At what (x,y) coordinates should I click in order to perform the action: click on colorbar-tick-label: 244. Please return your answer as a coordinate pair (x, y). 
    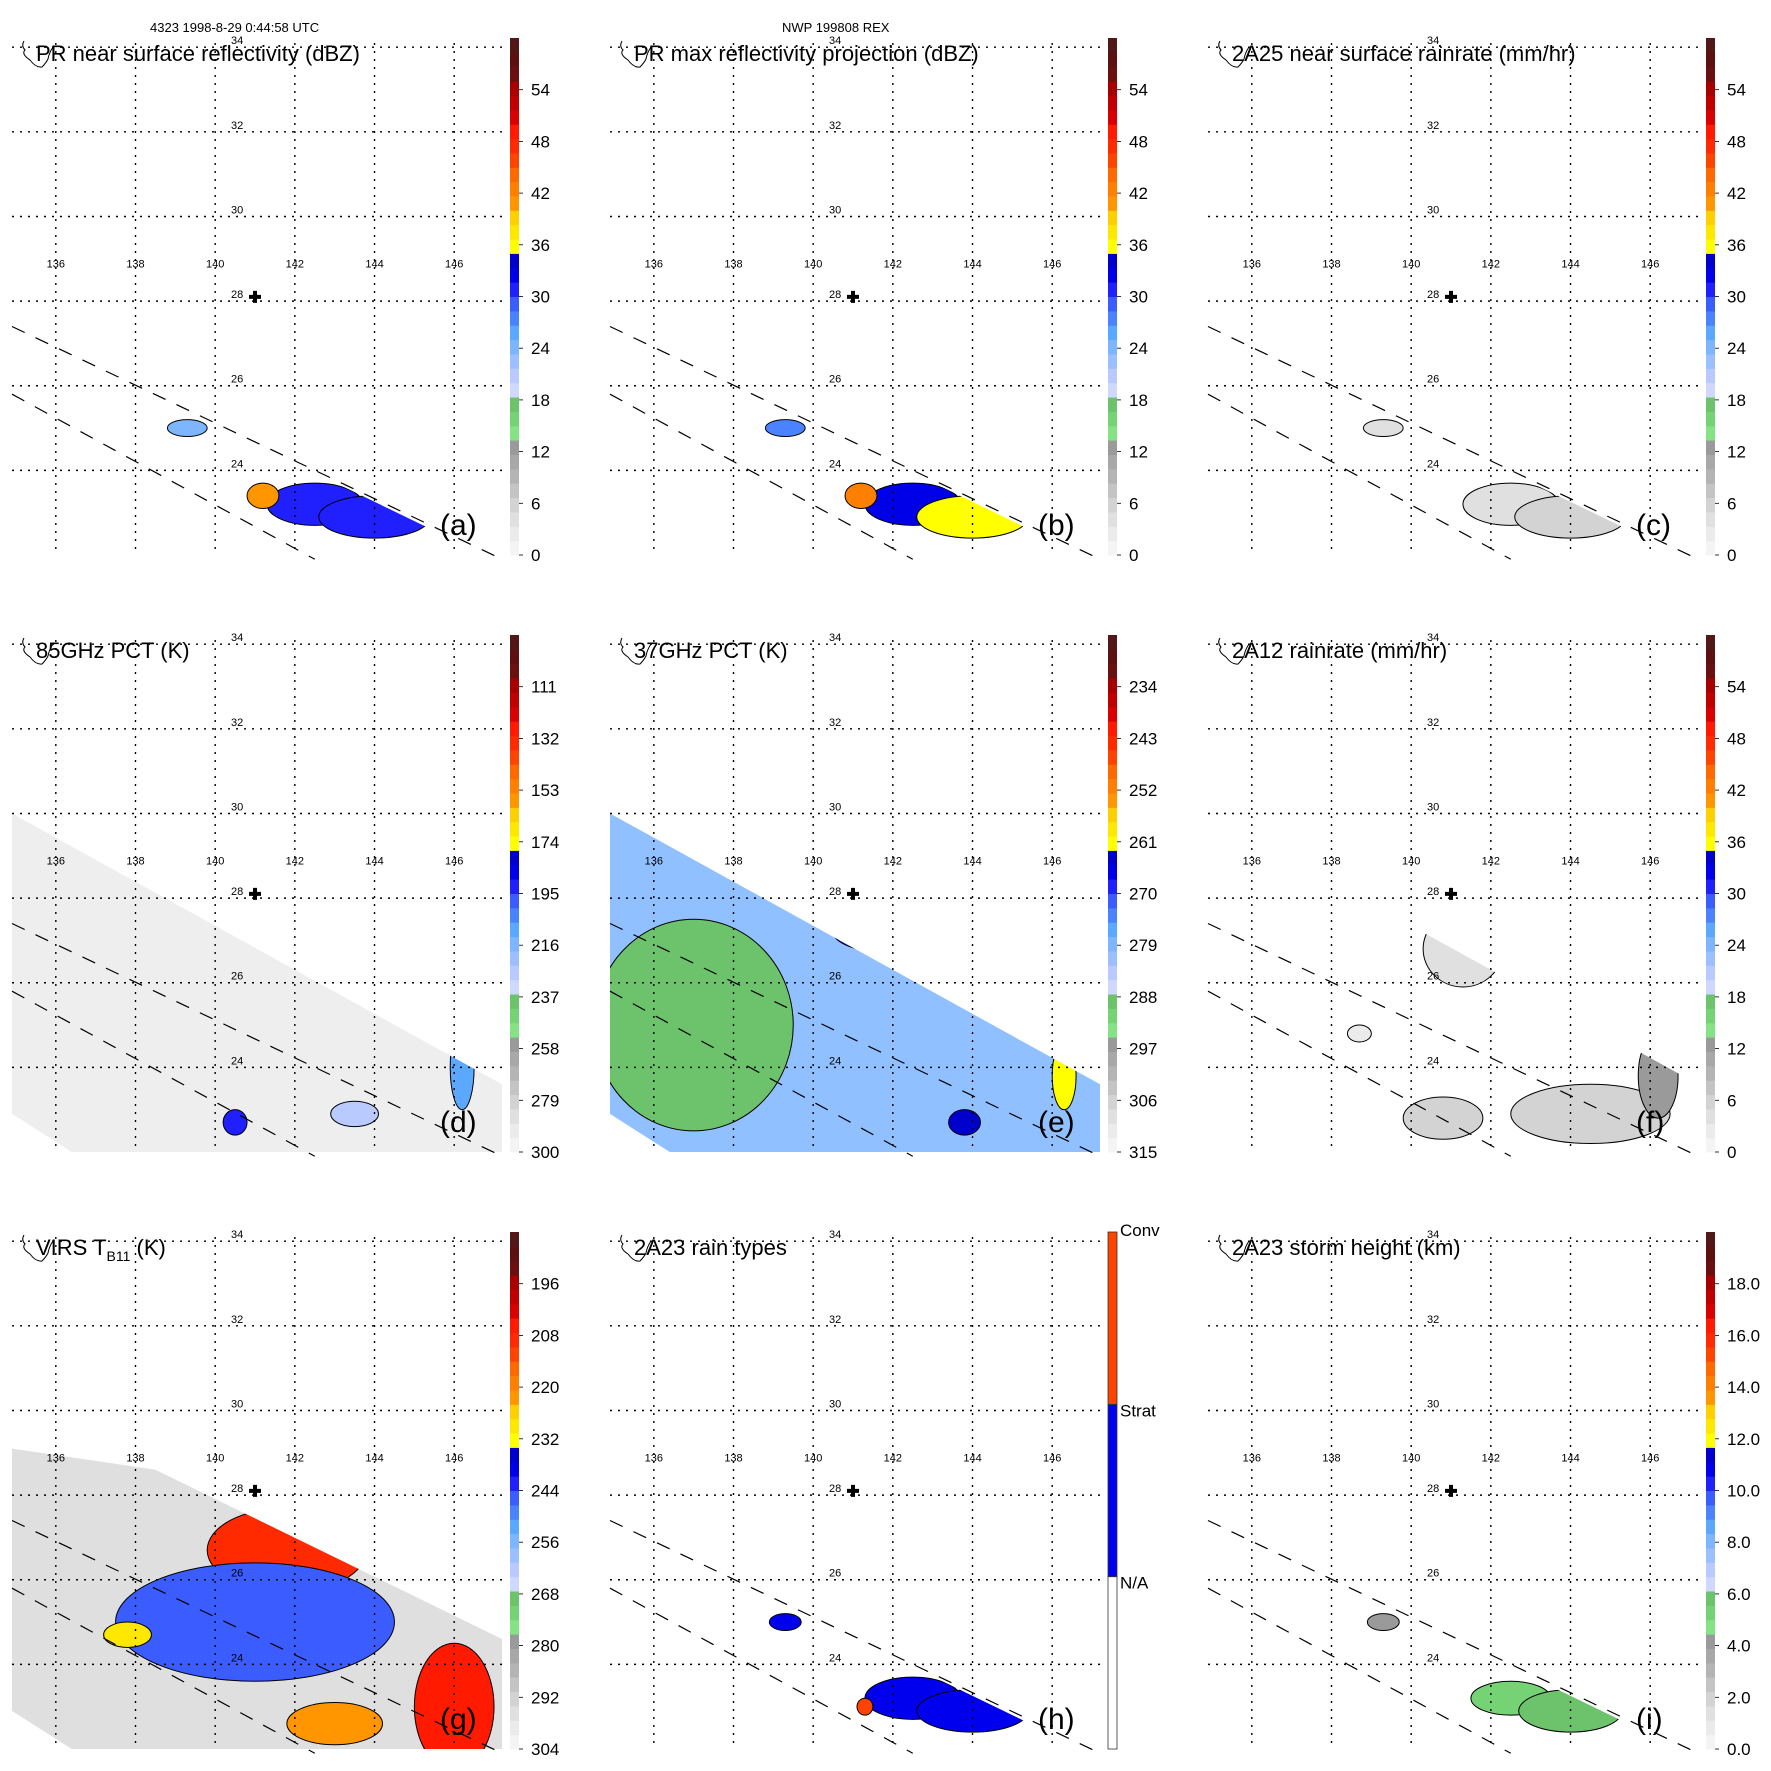
    Looking at the image, I should click on (545, 1491).